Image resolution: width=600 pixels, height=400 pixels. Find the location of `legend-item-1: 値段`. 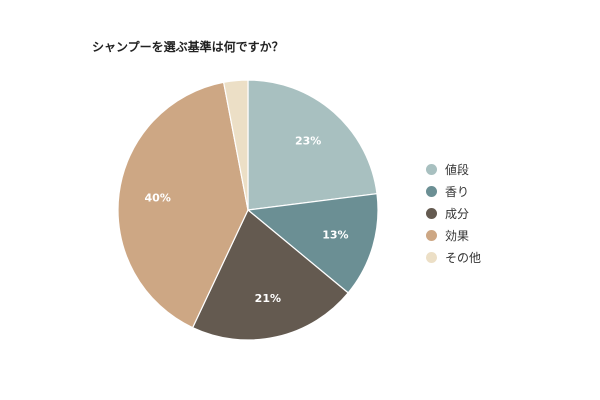

legend-item-1: 値段 is located at coordinates (453, 169).